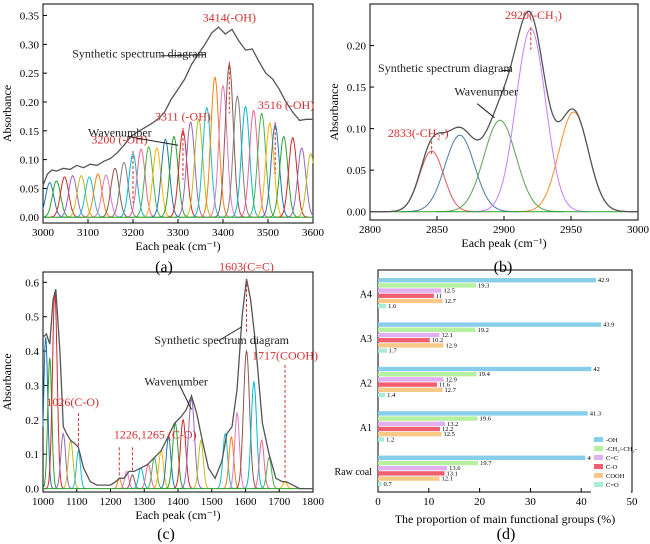 Image resolution: width=650 pixels, height=544 pixels. I want to click on y-tick-label: 0.20, so click(30, 103).